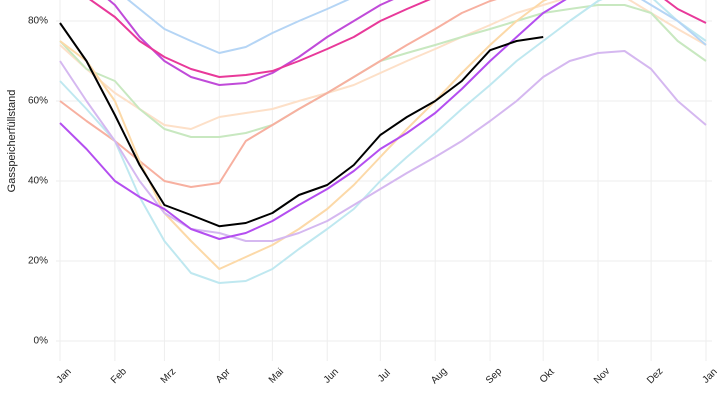 The height and width of the screenshot is (403, 717). Describe the element at coordinates (384, 376) in the screenshot. I see `x-tick-label: Jul` at that location.